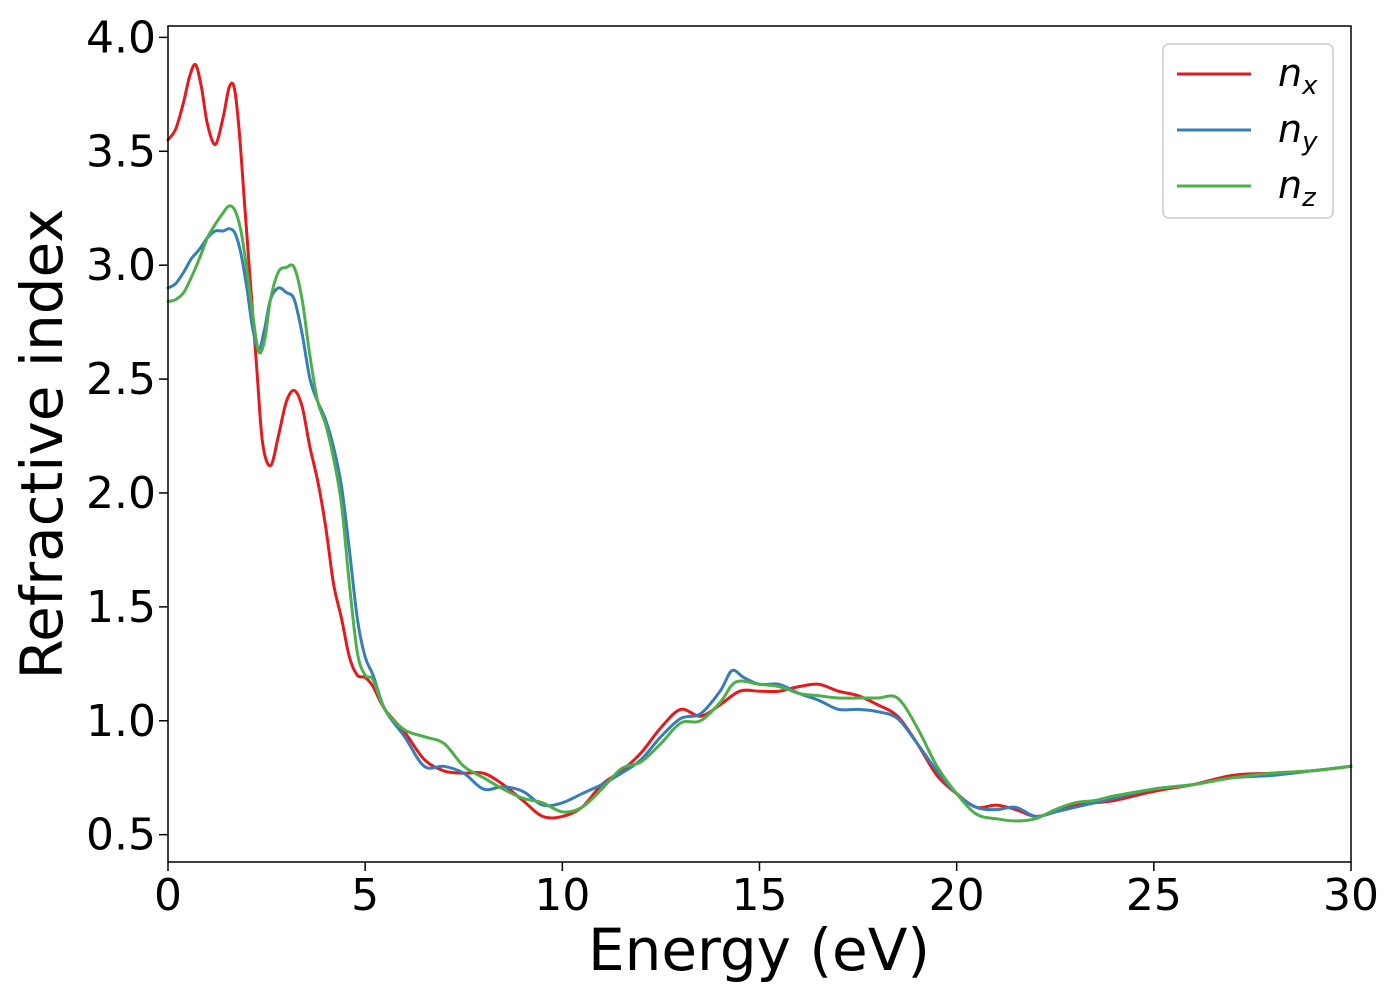 The width and height of the screenshot is (1400, 1000). What do you see at coordinates (121, 265) in the screenshot?
I see `y-tick-label: 3.0` at bounding box center [121, 265].